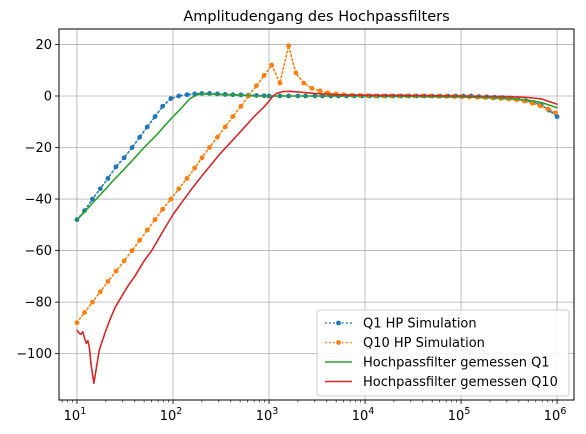 Image resolution: width=586 pixels, height=434 pixels. Describe the element at coordinates (555, 415) in the screenshot. I see `x-tick-label: 10⁶` at that location.